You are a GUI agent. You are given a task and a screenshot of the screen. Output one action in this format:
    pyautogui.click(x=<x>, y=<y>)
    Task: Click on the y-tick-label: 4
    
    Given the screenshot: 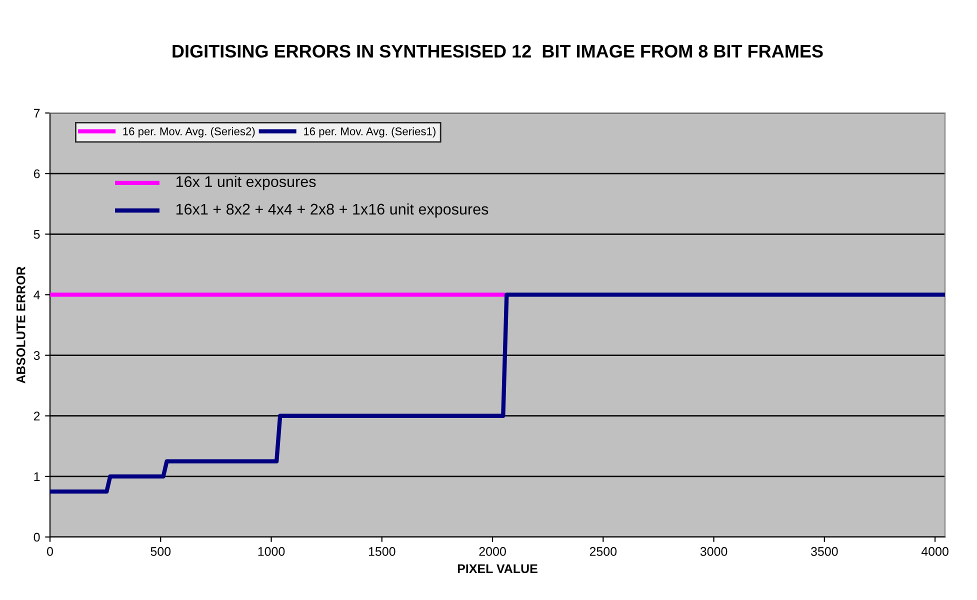 What is the action you would take?
    pyautogui.click(x=37, y=295)
    